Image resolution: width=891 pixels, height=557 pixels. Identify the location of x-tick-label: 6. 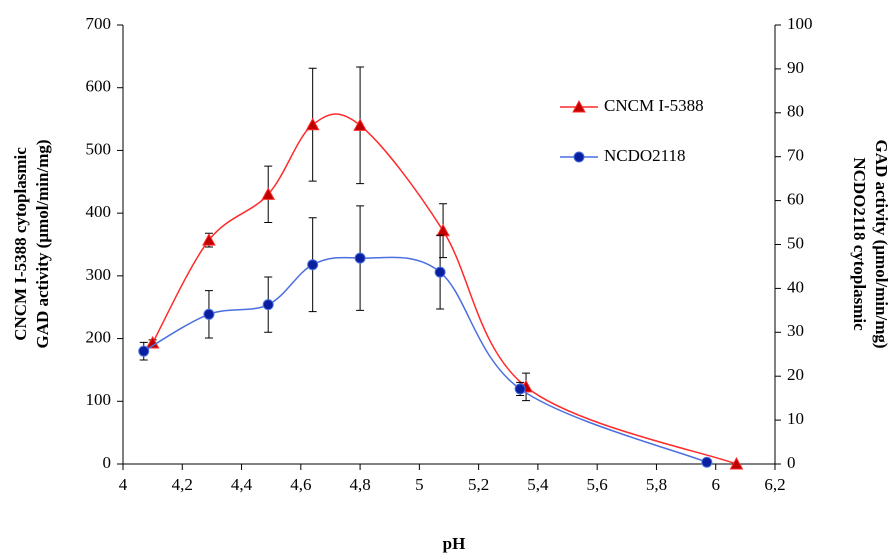
(715, 484).